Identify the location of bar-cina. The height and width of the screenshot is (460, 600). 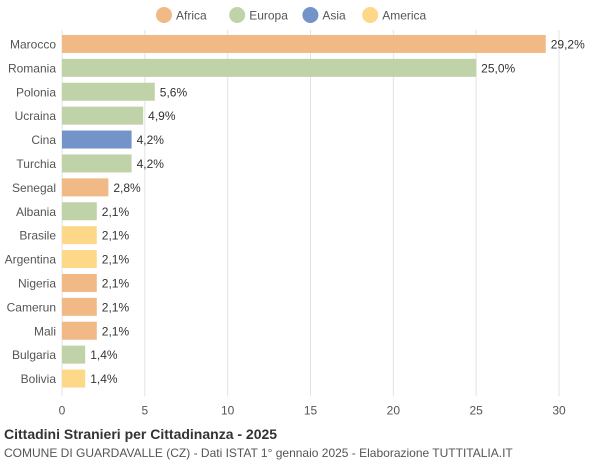
(97, 139).